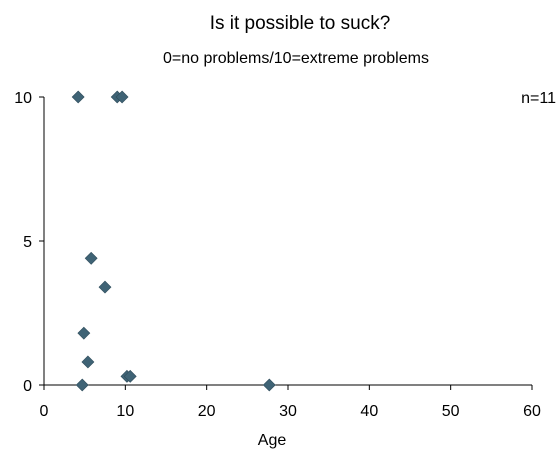 The width and height of the screenshot is (560, 455). I want to click on x-tick-label: 40, so click(369, 411).